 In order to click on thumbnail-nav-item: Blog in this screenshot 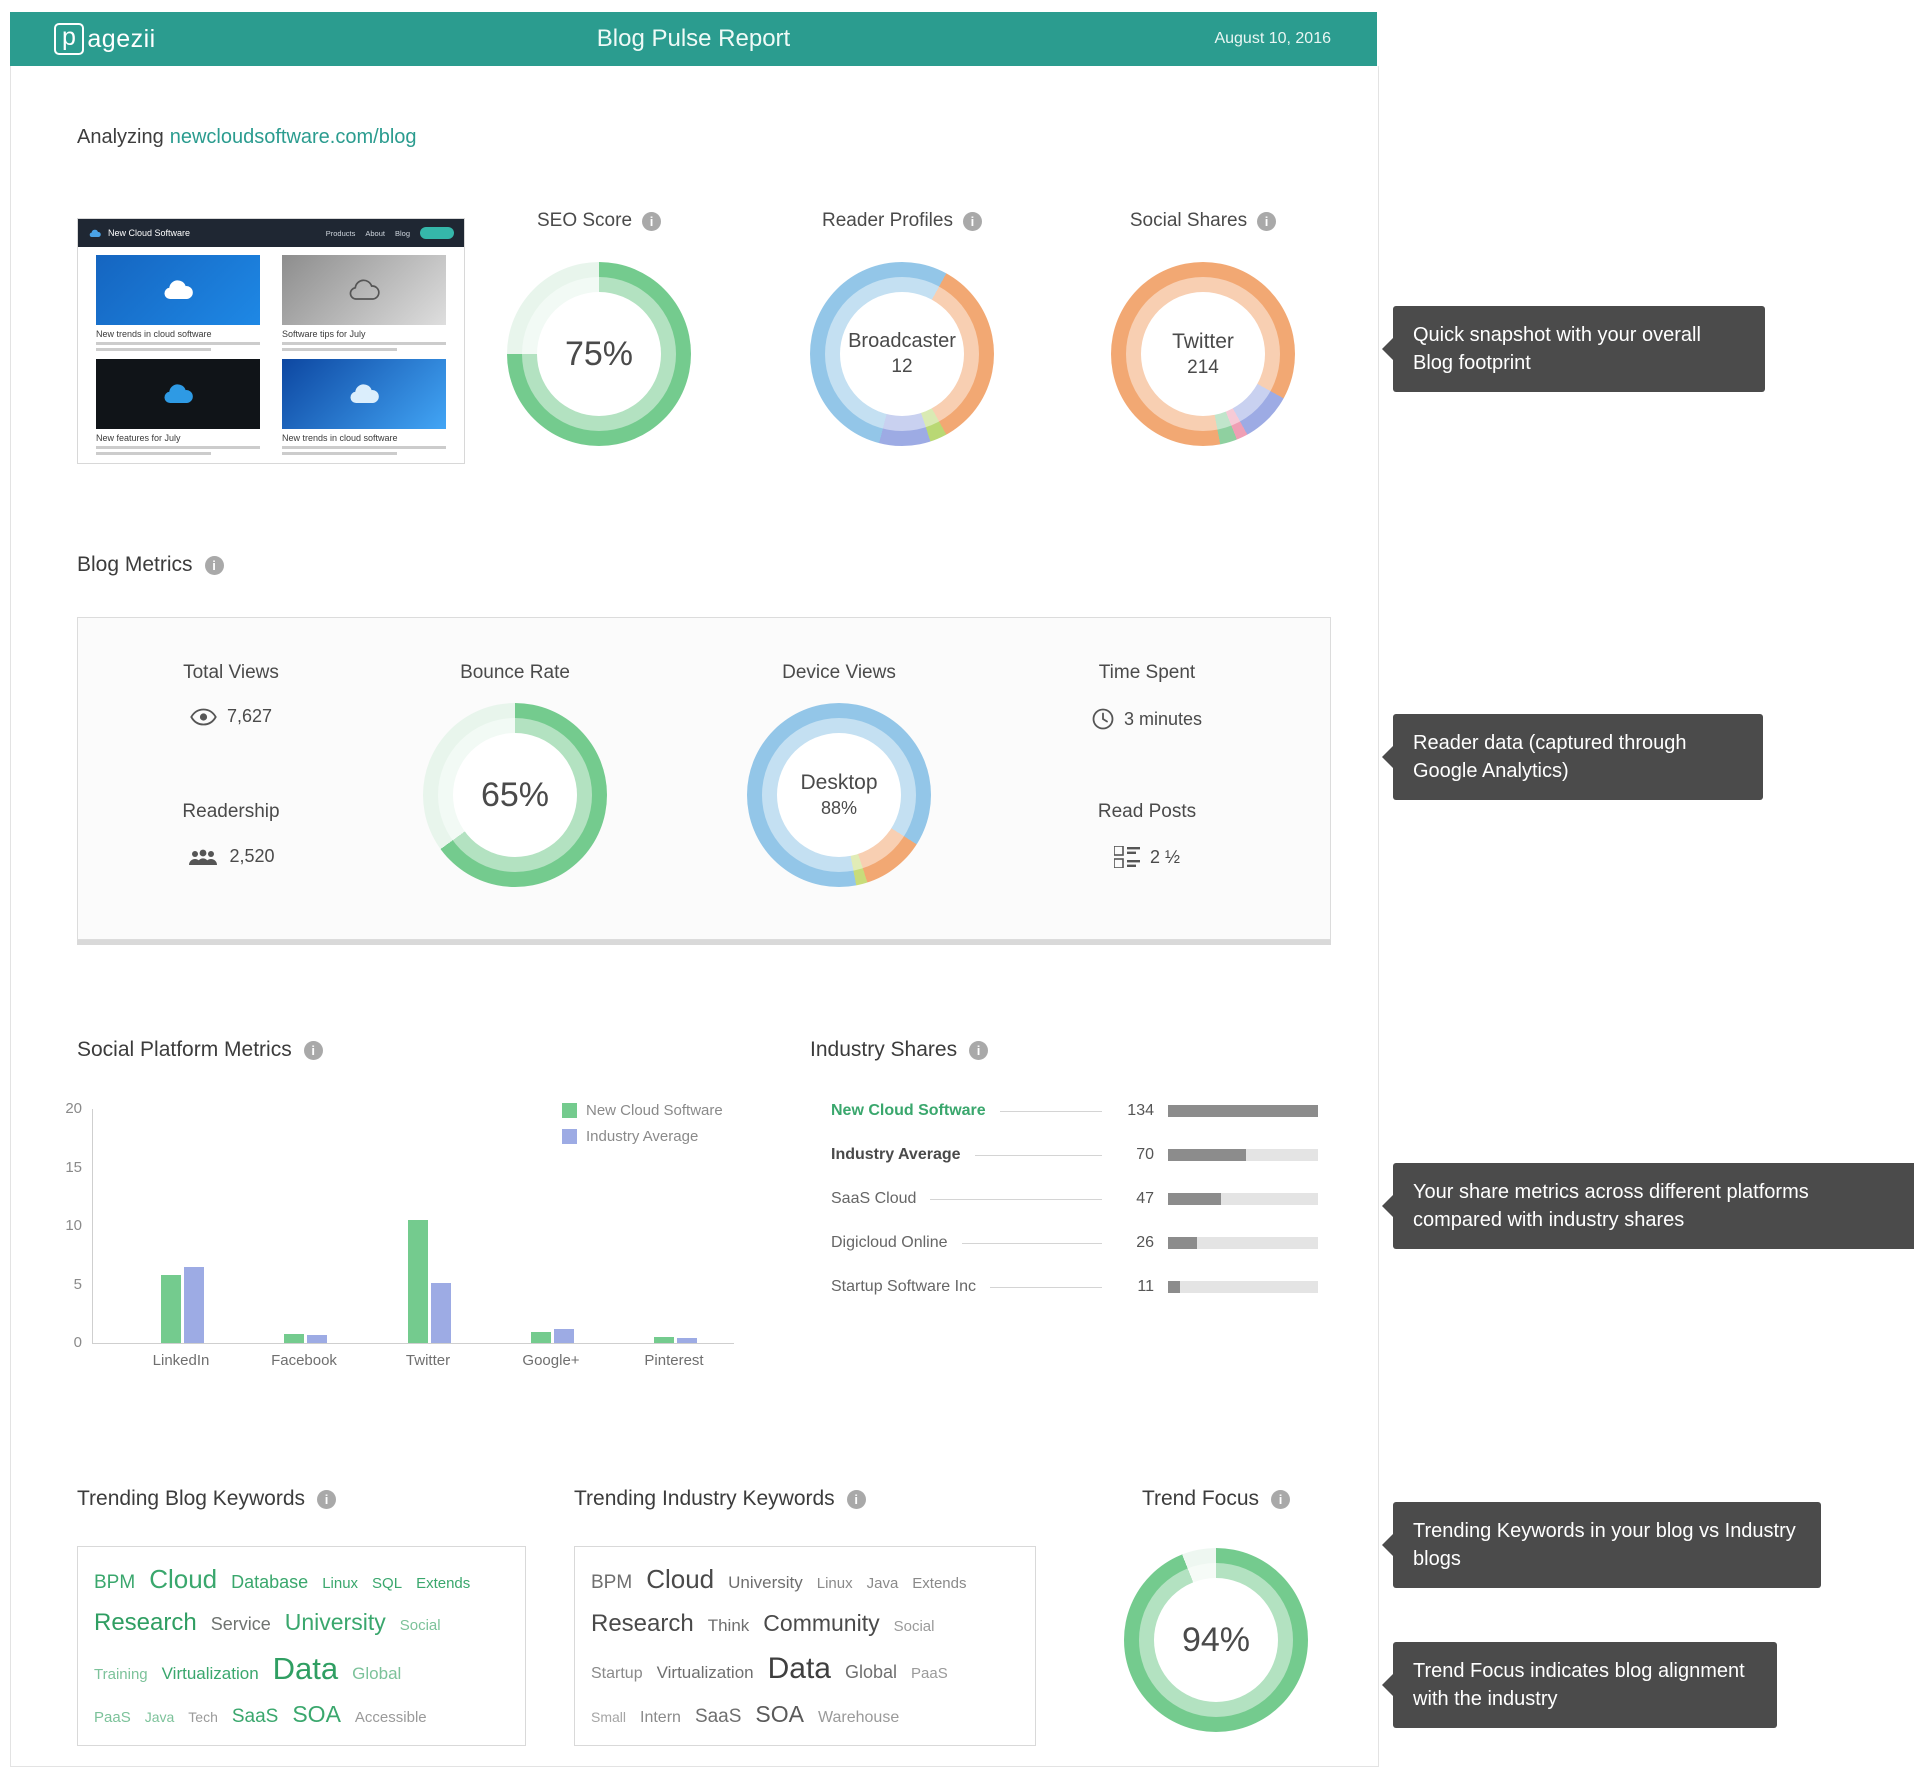, I will do `click(402, 233)`.